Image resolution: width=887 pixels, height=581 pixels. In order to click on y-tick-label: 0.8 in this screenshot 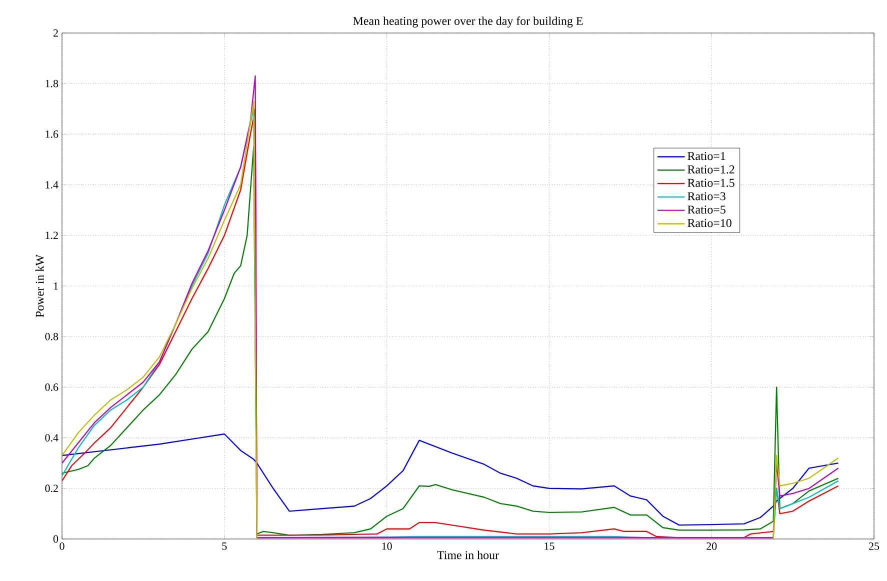, I will do `click(51, 336)`.